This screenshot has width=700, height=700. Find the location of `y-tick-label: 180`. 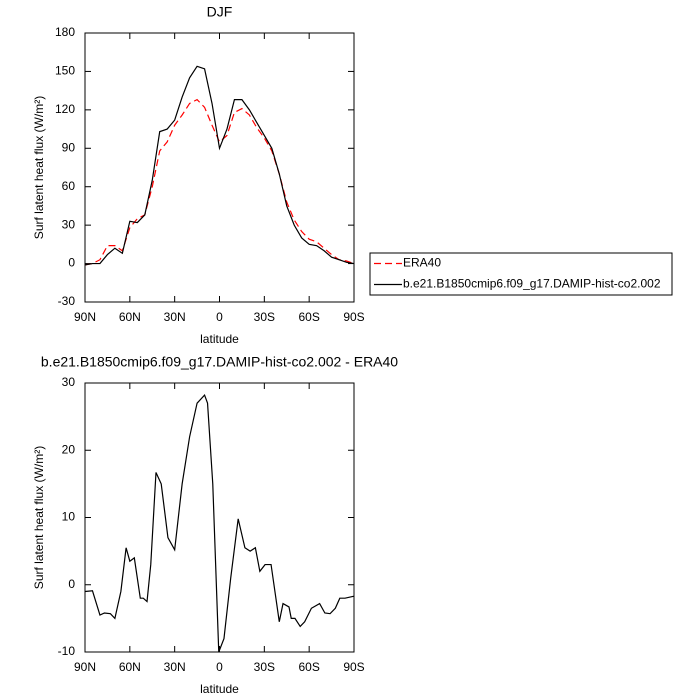

y-tick-label: 180 is located at coordinates (65, 32).